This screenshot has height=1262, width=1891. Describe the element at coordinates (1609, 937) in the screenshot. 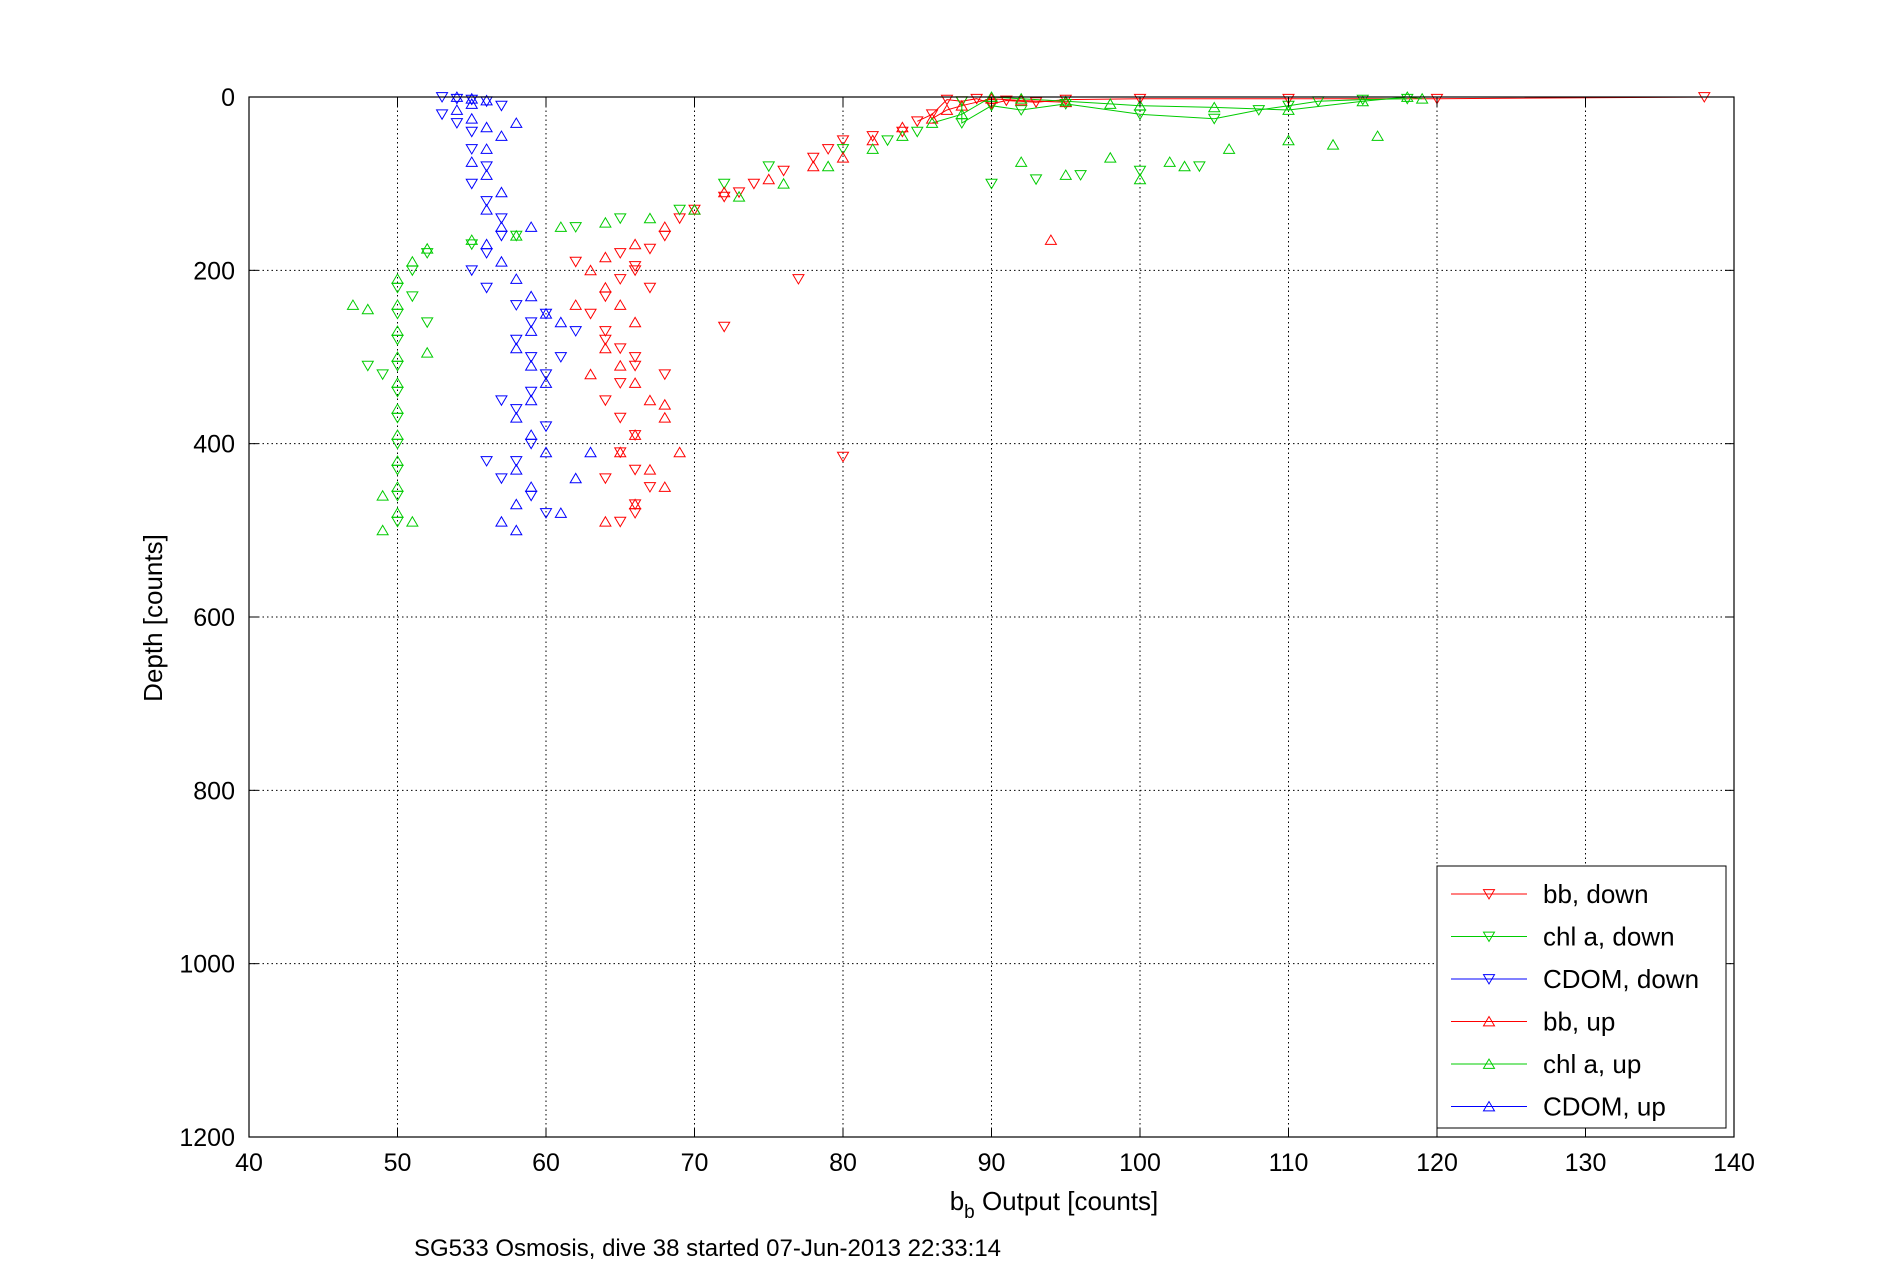

I see `legend-label: chl a, down` at that location.